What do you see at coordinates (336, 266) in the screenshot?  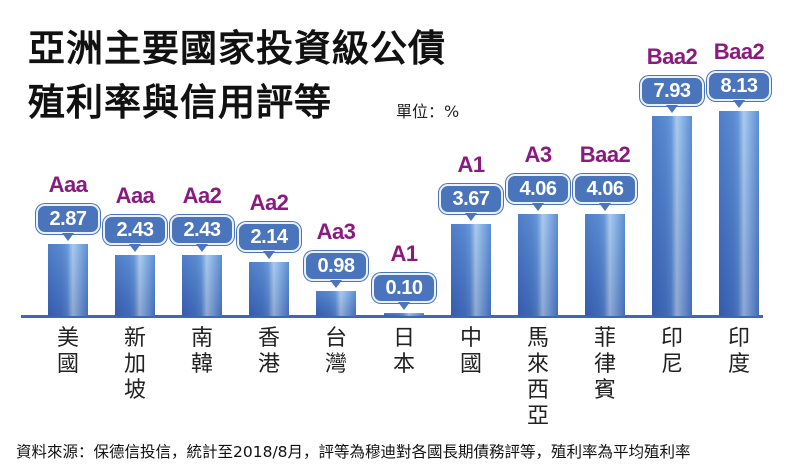 I see `value-label-text: 0.98` at bounding box center [336, 266].